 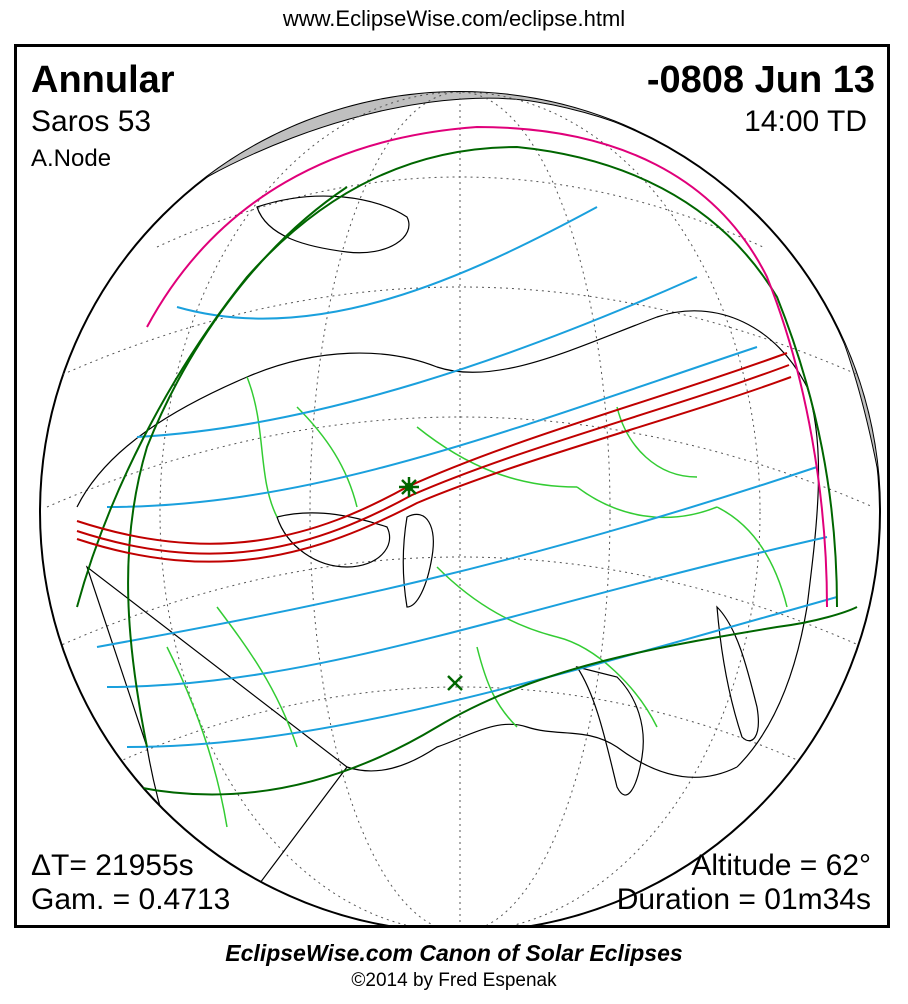 What do you see at coordinates (112, 865) in the screenshot?
I see `delta-t: ΔT= 21955s` at bounding box center [112, 865].